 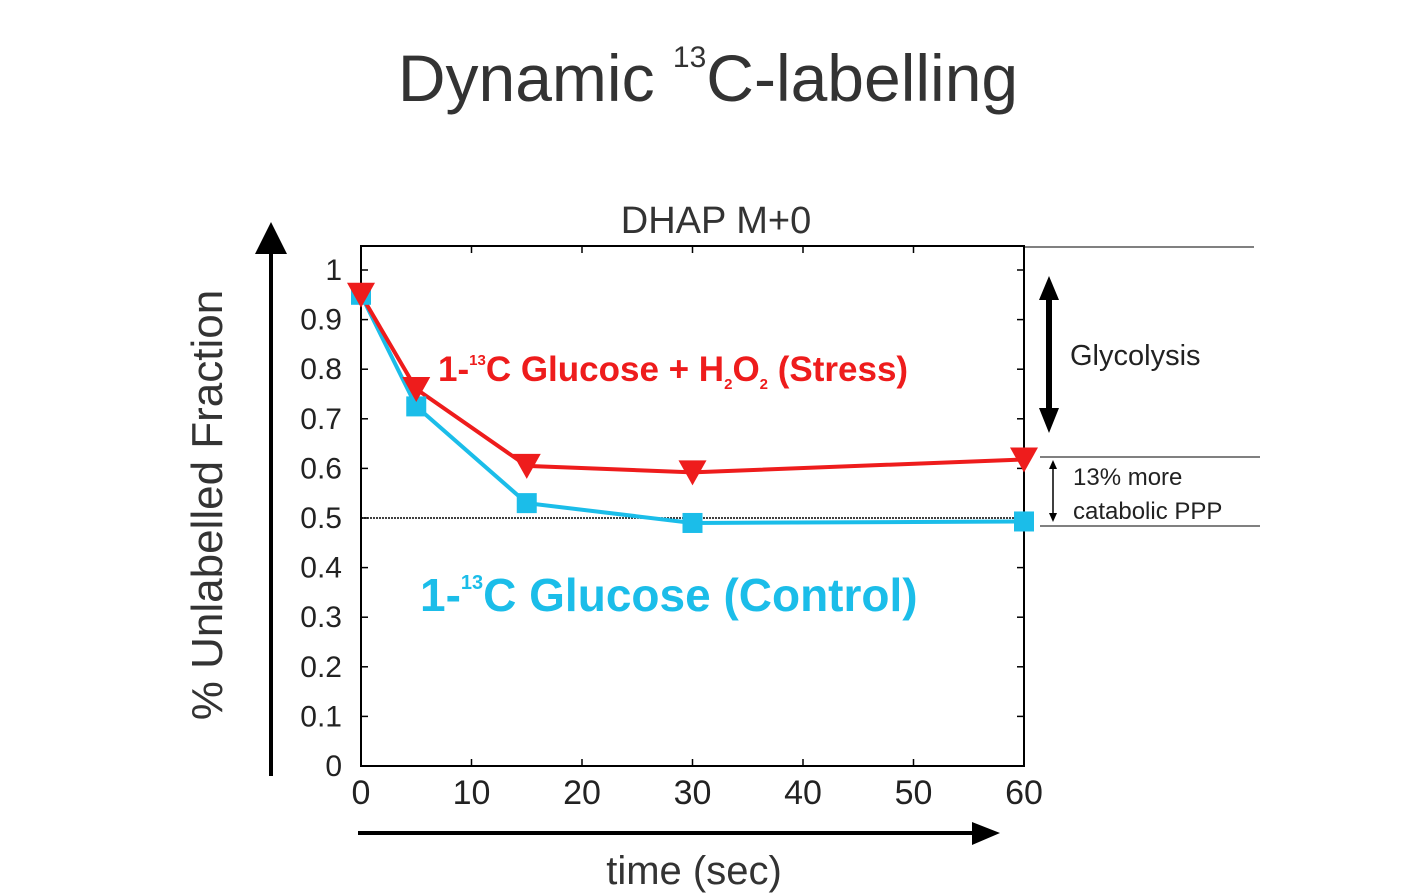 I want to click on y-tick-label: 0.2, so click(x=321, y=667).